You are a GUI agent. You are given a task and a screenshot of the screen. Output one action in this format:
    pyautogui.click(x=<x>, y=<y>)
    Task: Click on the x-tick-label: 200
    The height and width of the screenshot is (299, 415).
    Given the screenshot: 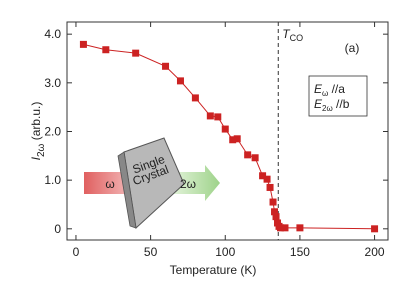 What is the action you would take?
    pyautogui.click(x=375, y=252)
    